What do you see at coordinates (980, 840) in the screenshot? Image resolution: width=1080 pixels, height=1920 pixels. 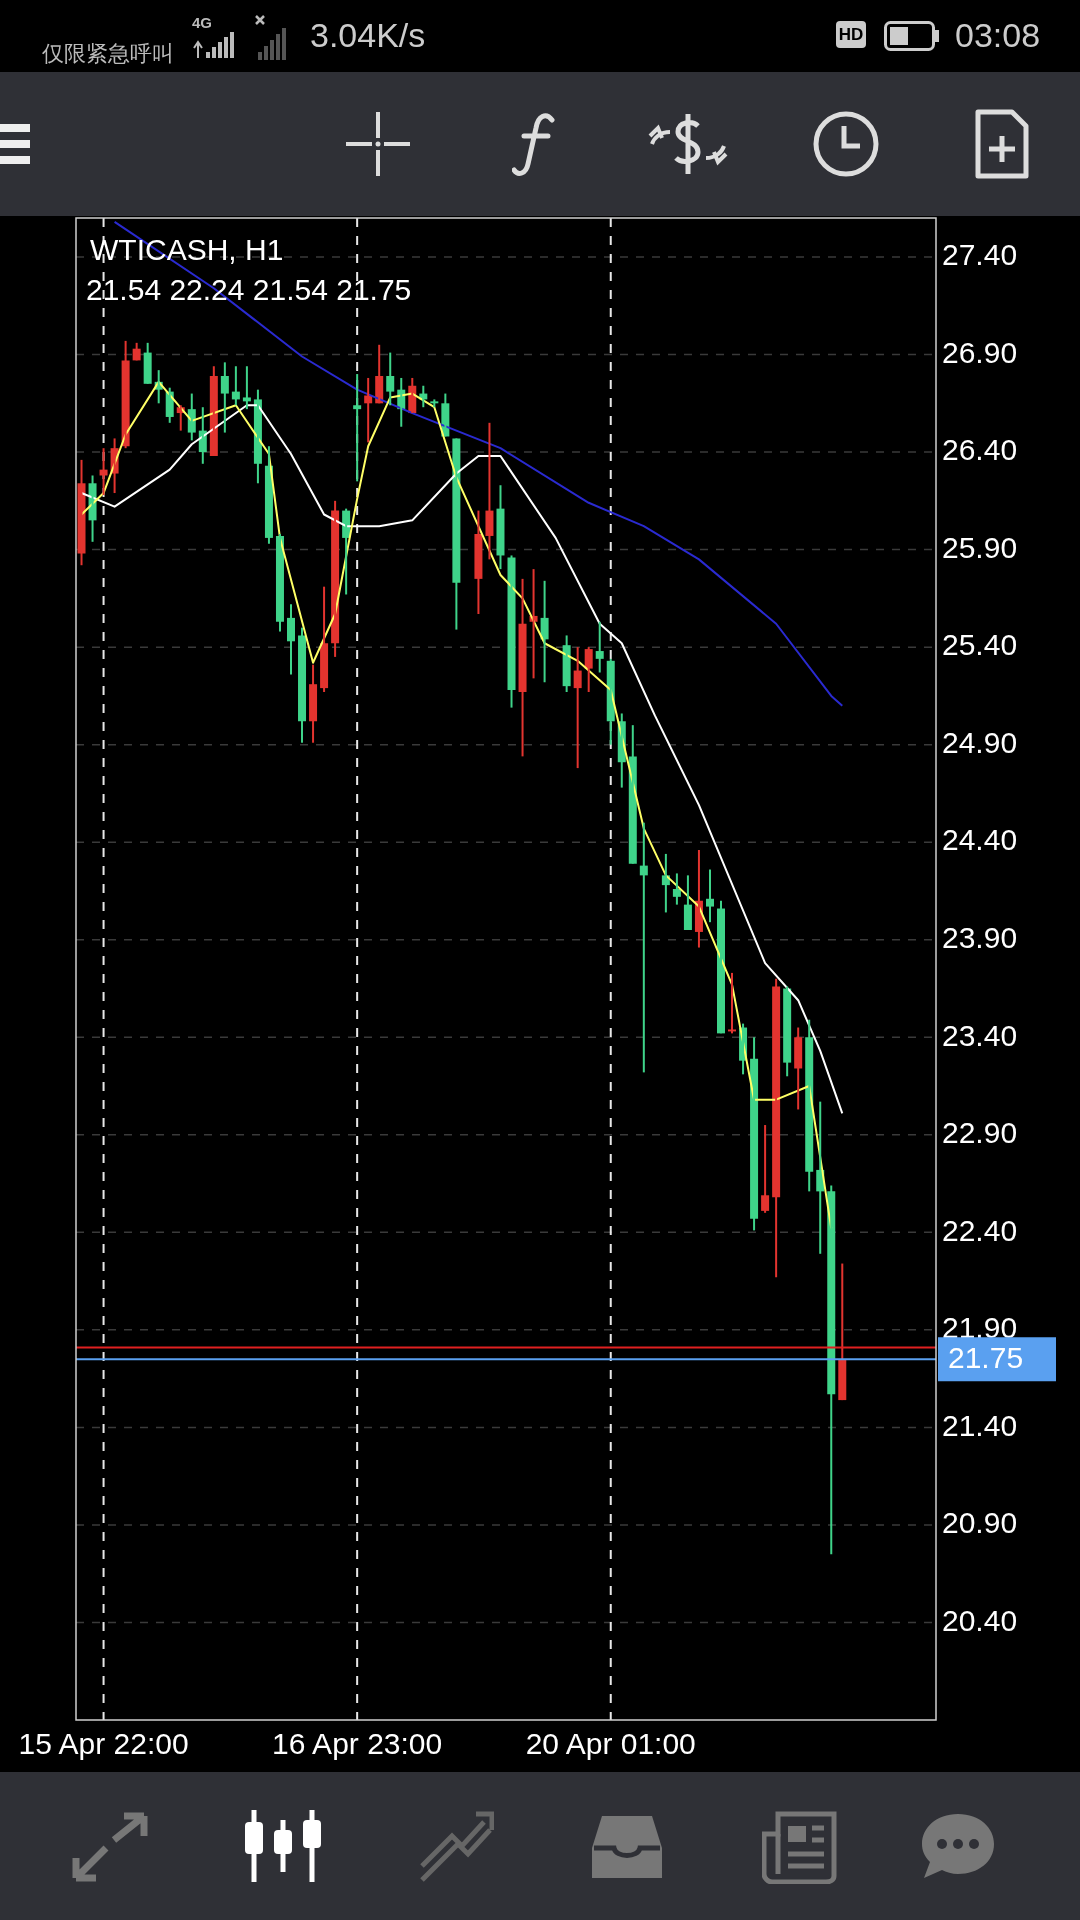 I see `y-tick-label: 24.40` at bounding box center [980, 840].